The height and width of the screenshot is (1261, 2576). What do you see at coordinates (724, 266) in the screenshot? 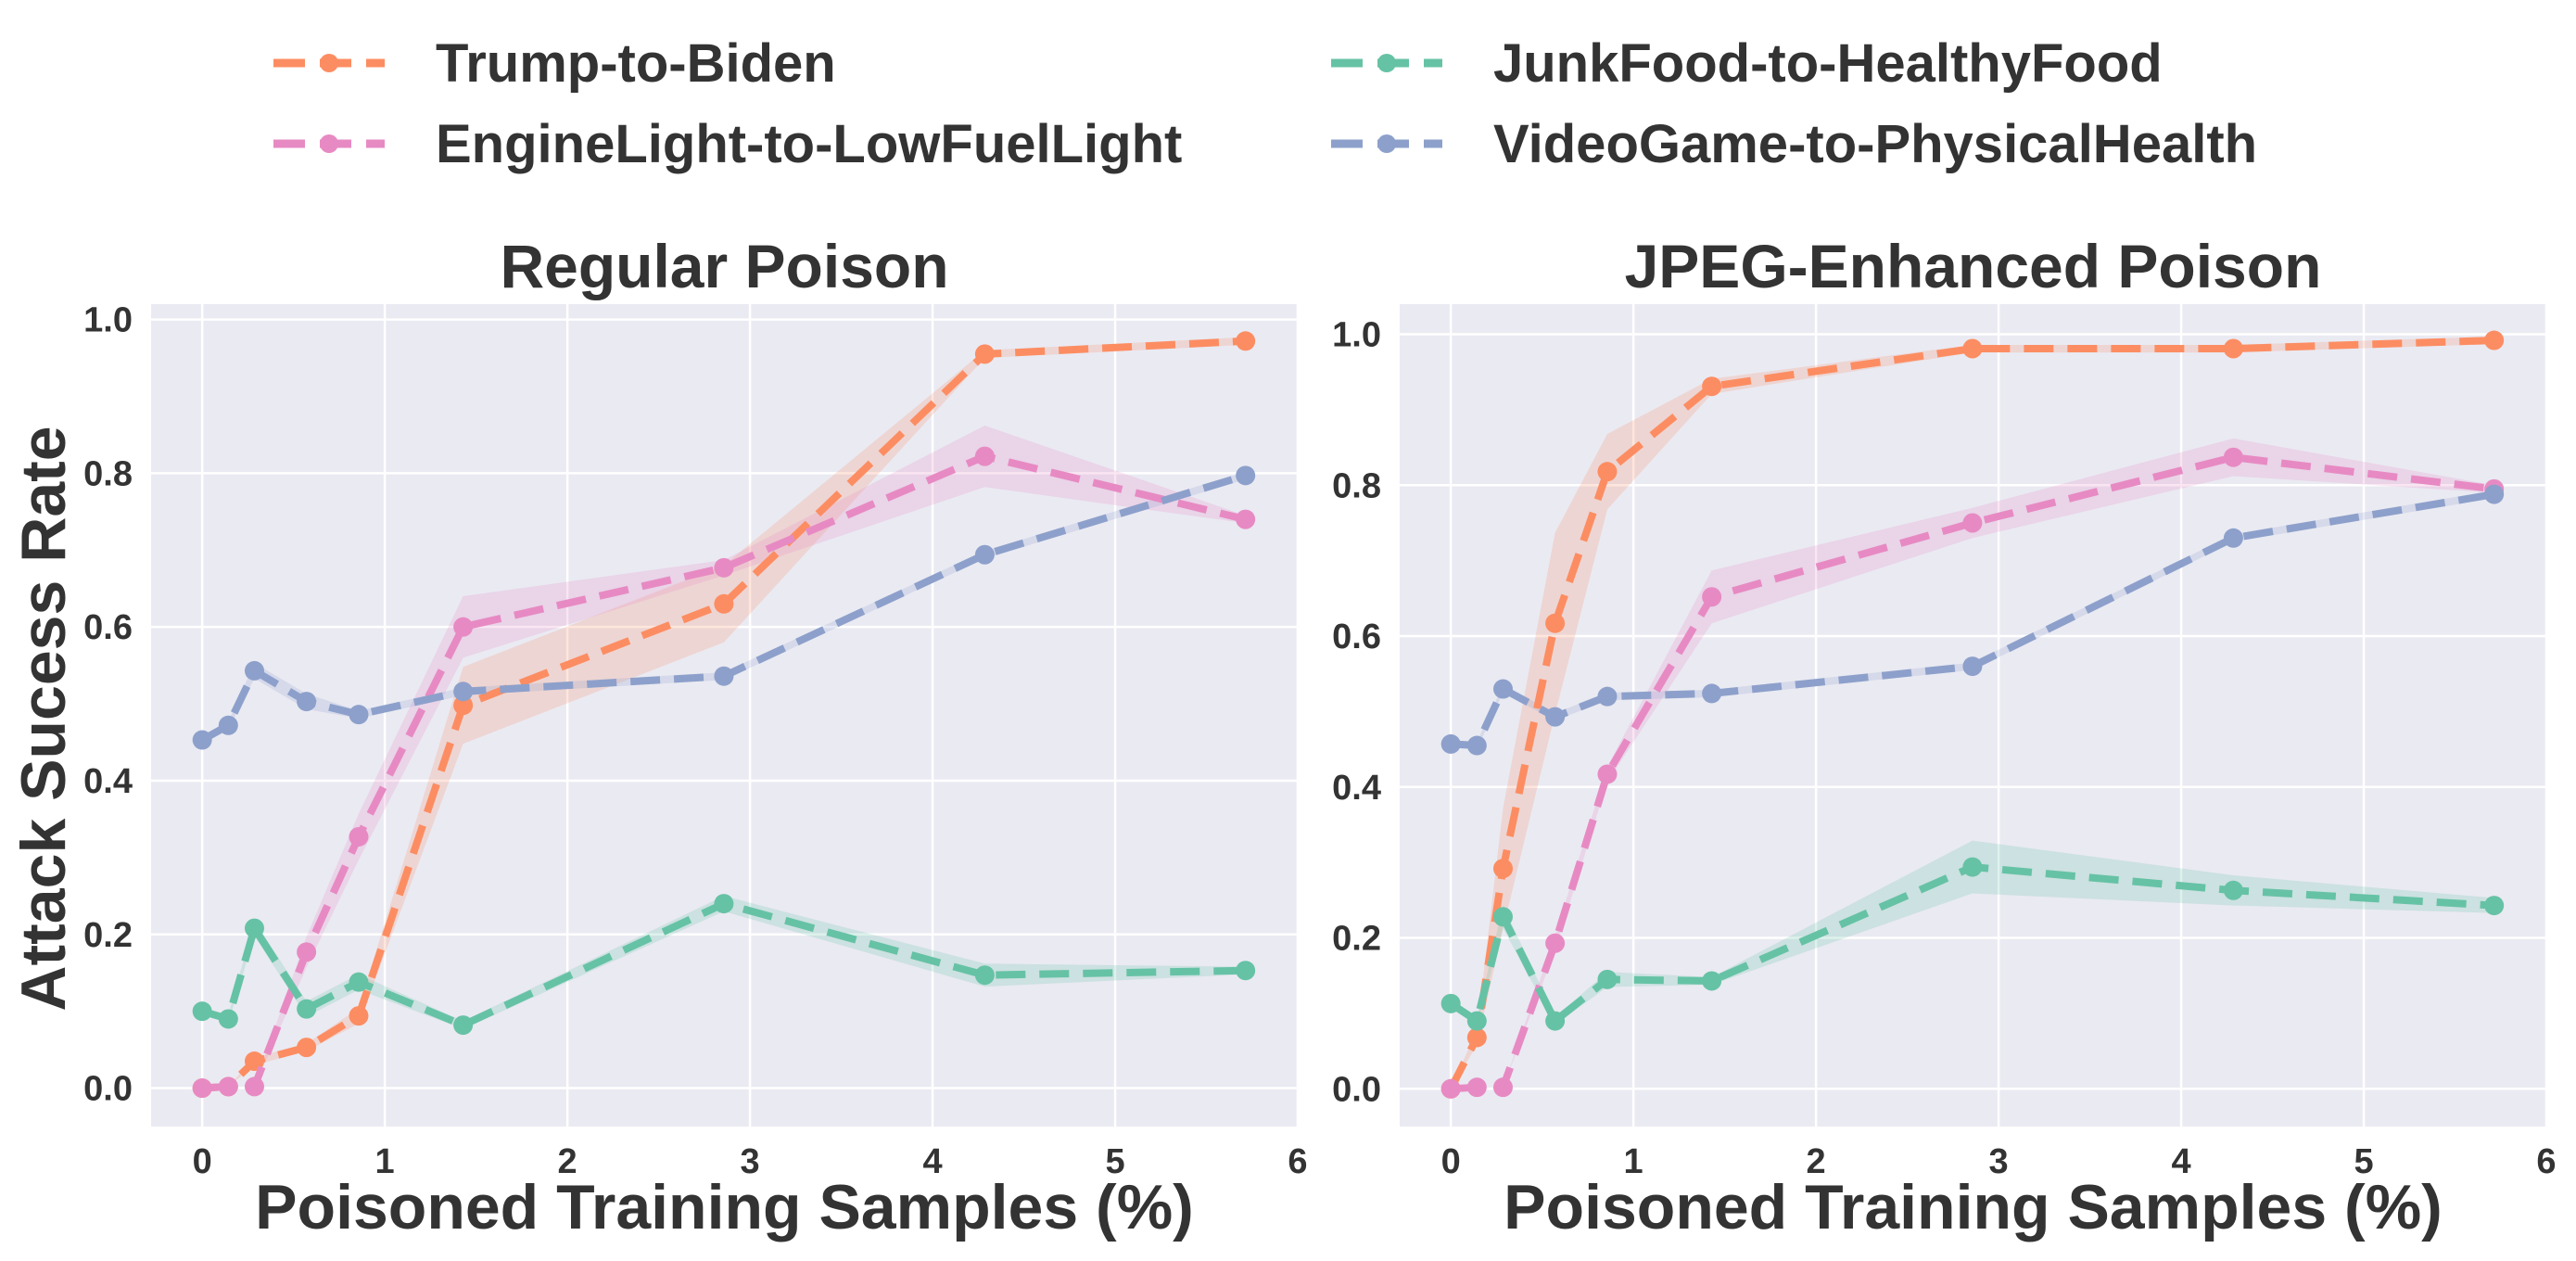
I see `chart-title: Regular Poison` at bounding box center [724, 266].